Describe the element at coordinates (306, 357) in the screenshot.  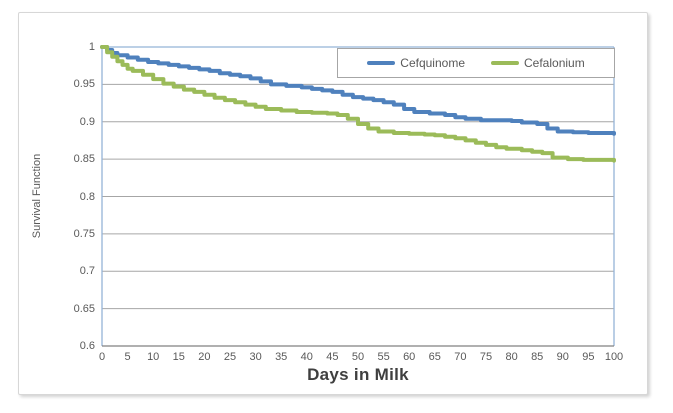
I see `x-tick-label: 40` at that location.